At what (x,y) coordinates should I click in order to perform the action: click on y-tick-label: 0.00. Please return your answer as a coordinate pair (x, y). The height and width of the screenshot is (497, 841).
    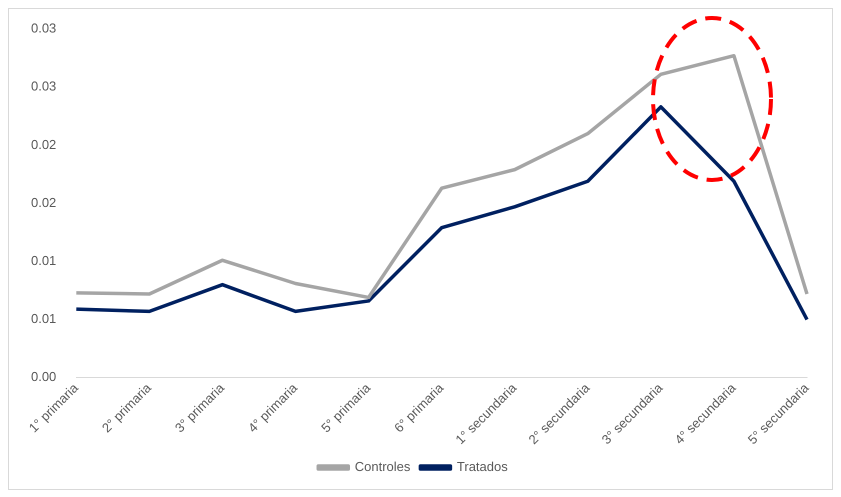
    Looking at the image, I should click on (43, 376).